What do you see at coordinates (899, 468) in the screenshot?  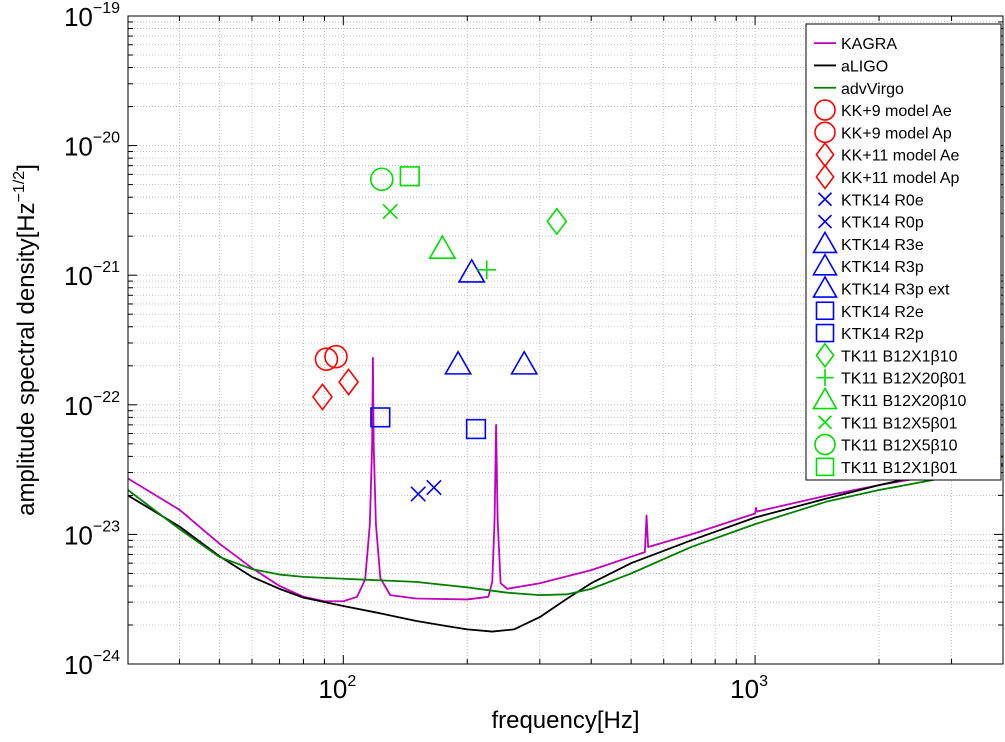 I see `legend-label: TK11 B12X1β01` at bounding box center [899, 468].